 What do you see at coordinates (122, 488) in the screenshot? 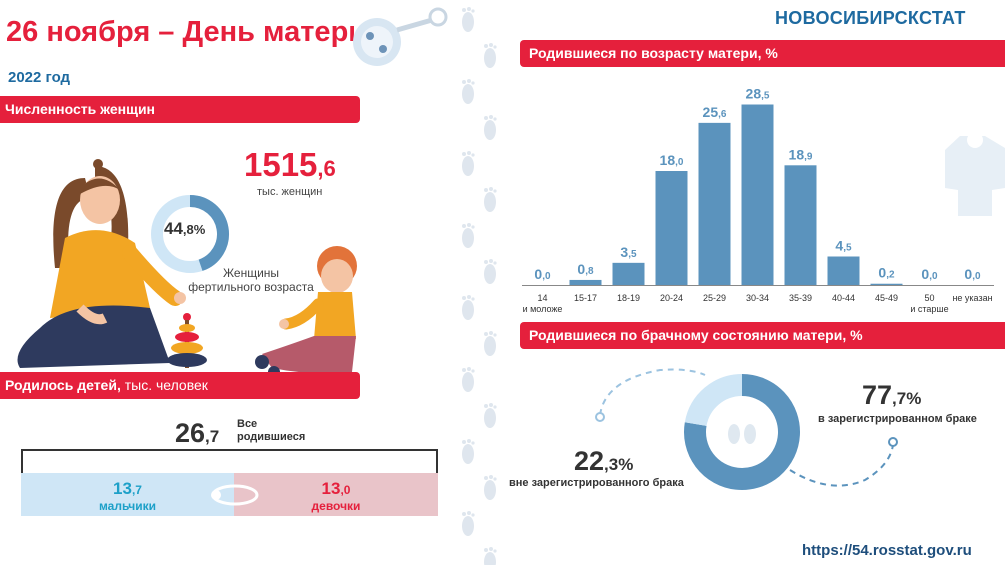
I see `boys-int: 13` at bounding box center [122, 488].